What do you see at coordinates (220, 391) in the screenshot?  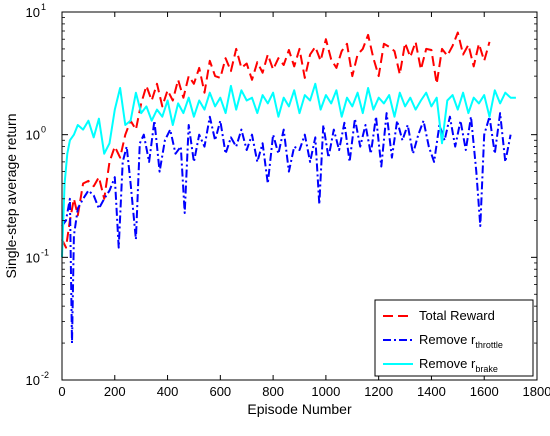 I see `x-tick-label: 600` at bounding box center [220, 391].